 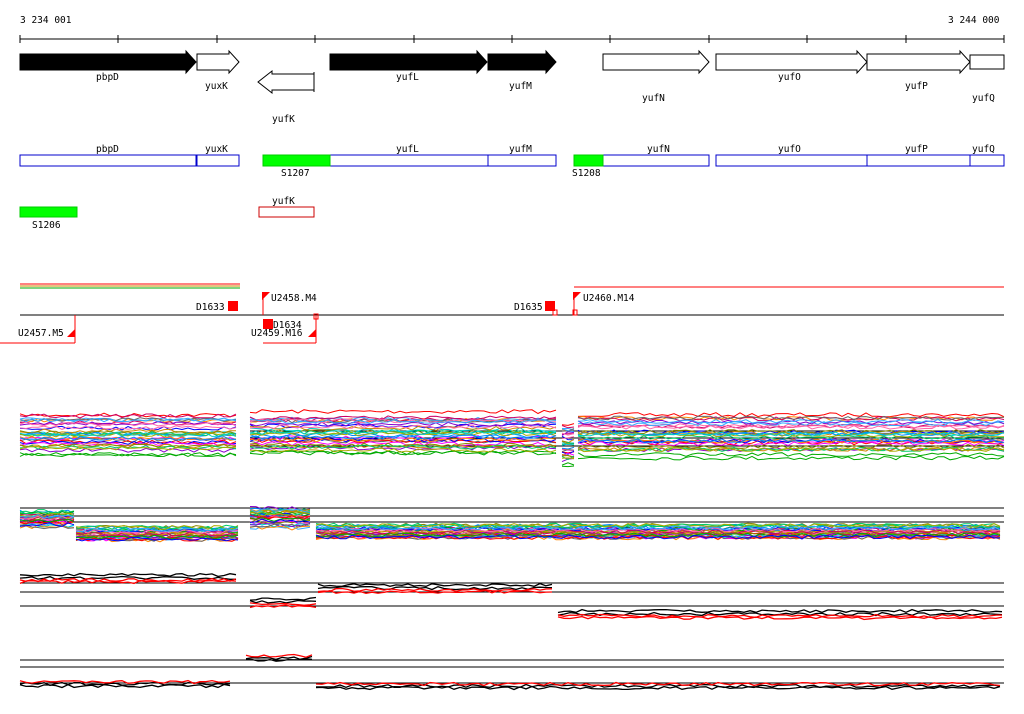 I want to click on minus-strand-box-yufK: yufK, so click(x=286, y=207).